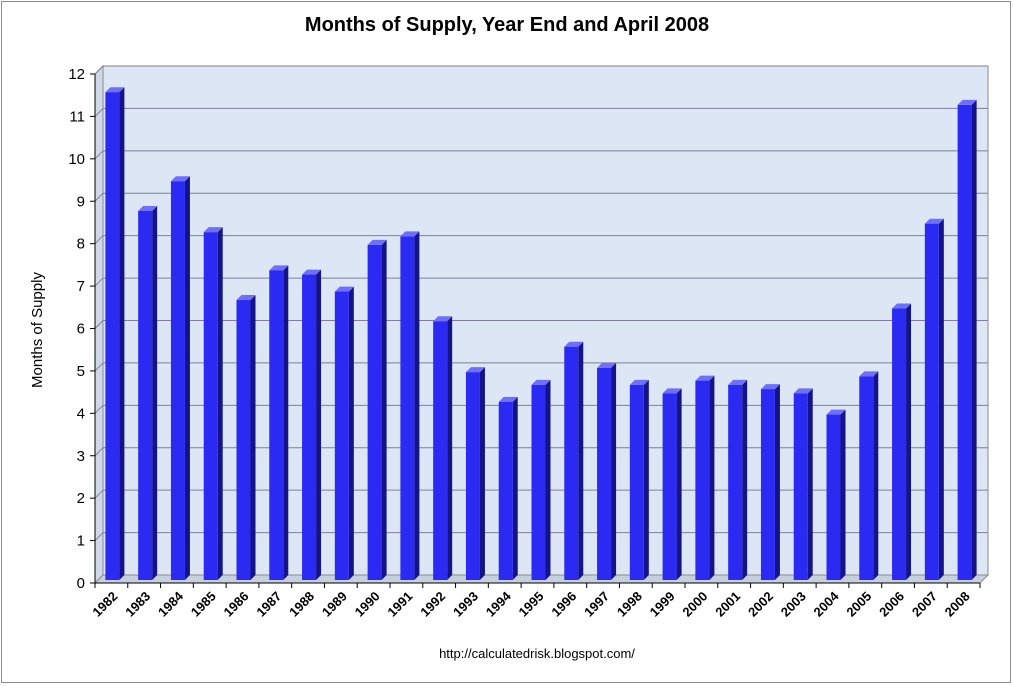  I want to click on y-tick-label: 12, so click(76, 74).